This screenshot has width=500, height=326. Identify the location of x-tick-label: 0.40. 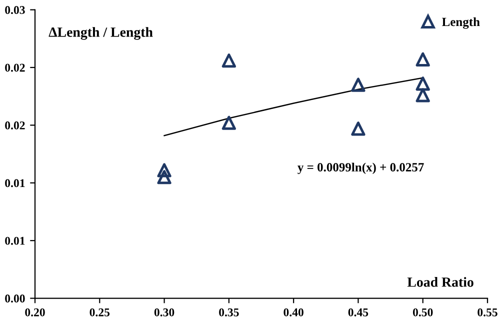
(294, 312).